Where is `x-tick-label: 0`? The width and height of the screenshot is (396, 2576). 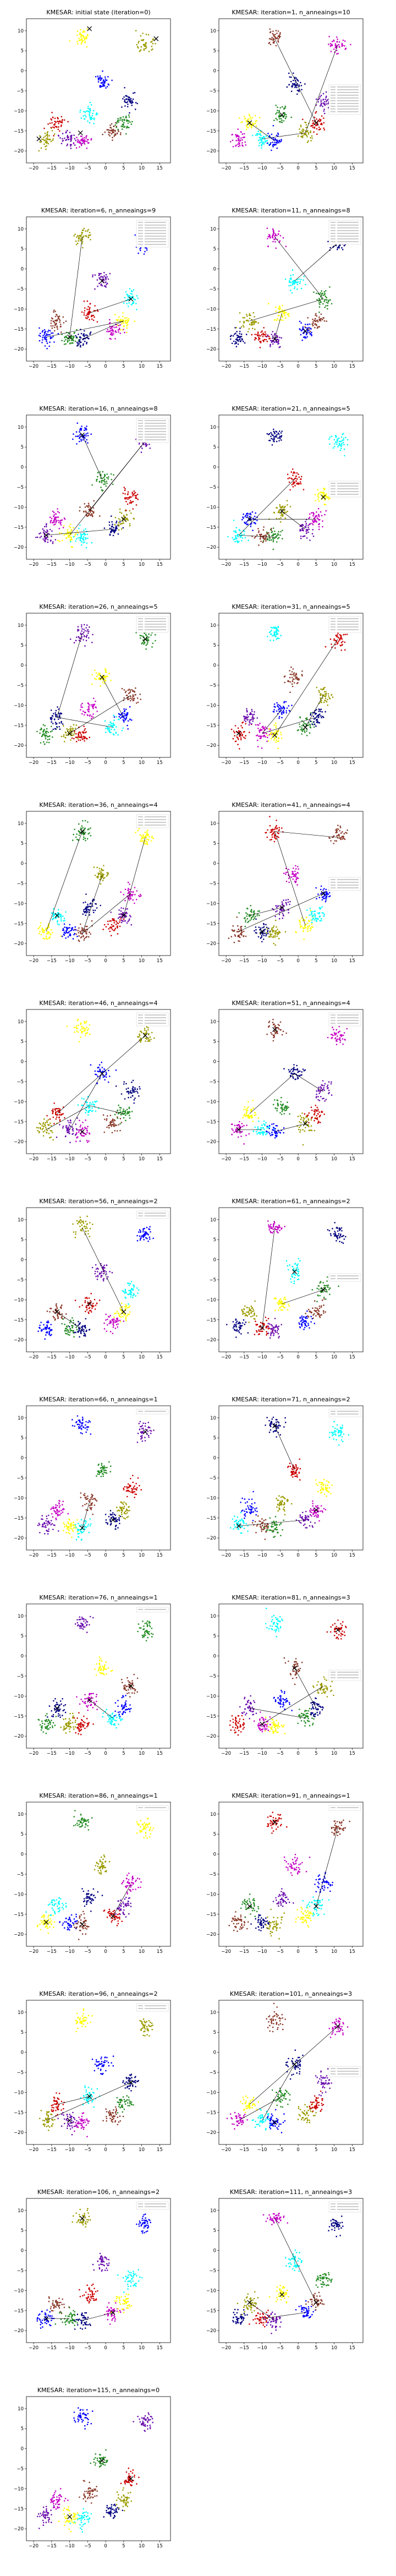
x-tick-label: 0 is located at coordinates (105, 367).